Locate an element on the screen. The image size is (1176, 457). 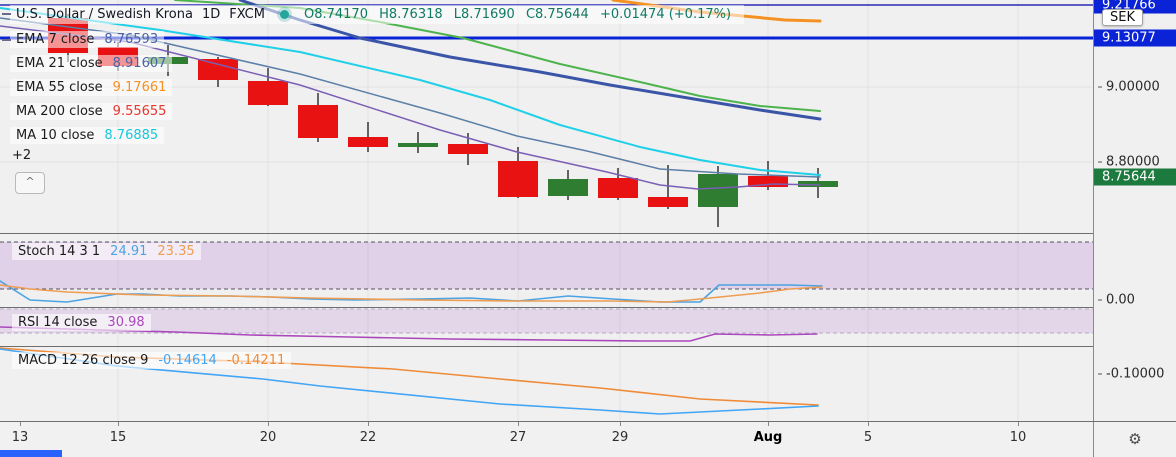
rsi-legend: RSI 14 close 30.98 is located at coordinates (81, 322).